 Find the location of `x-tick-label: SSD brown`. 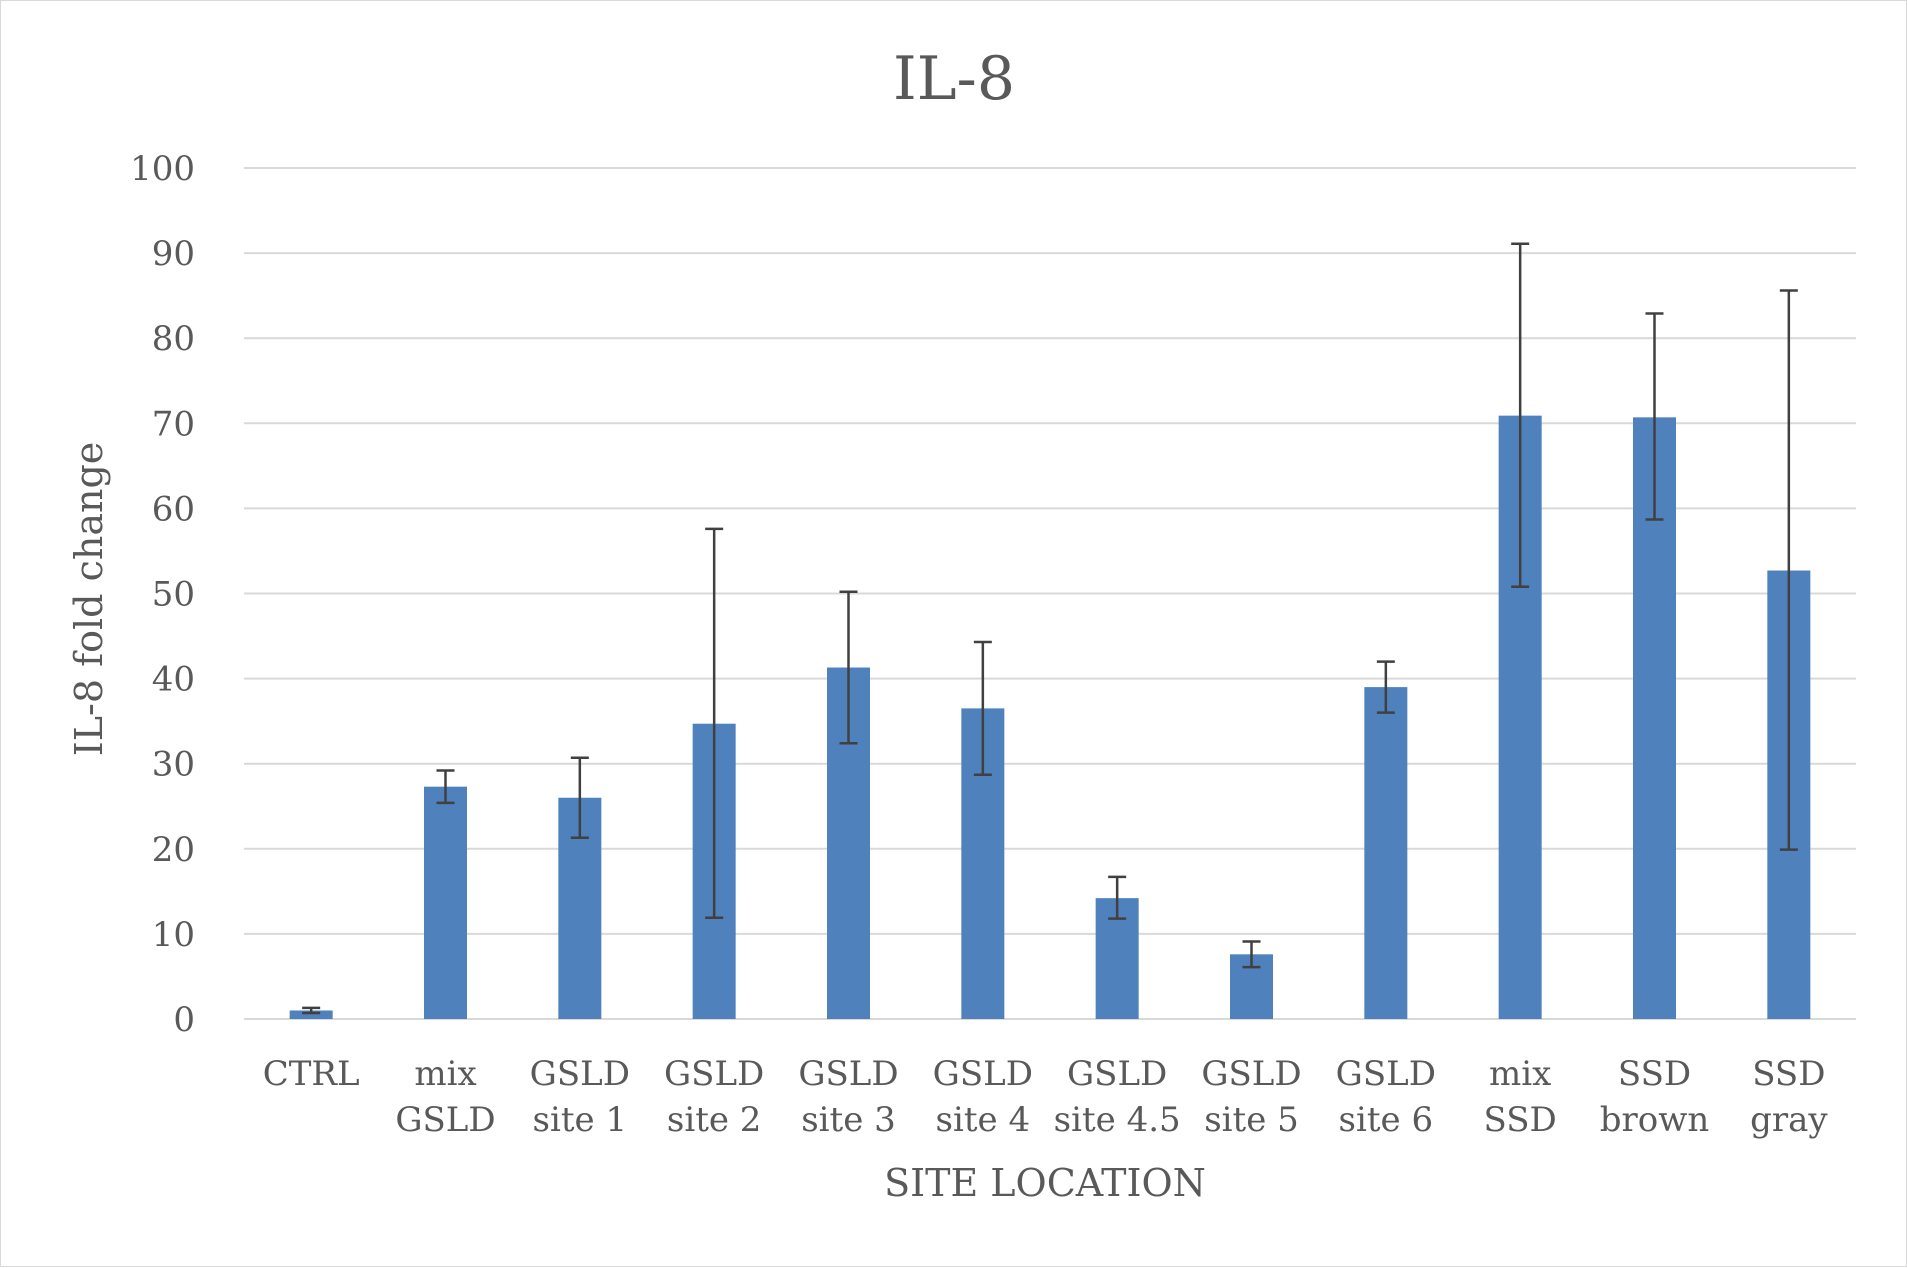

x-tick-label: SSD brown is located at coordinates (1655, 1097).